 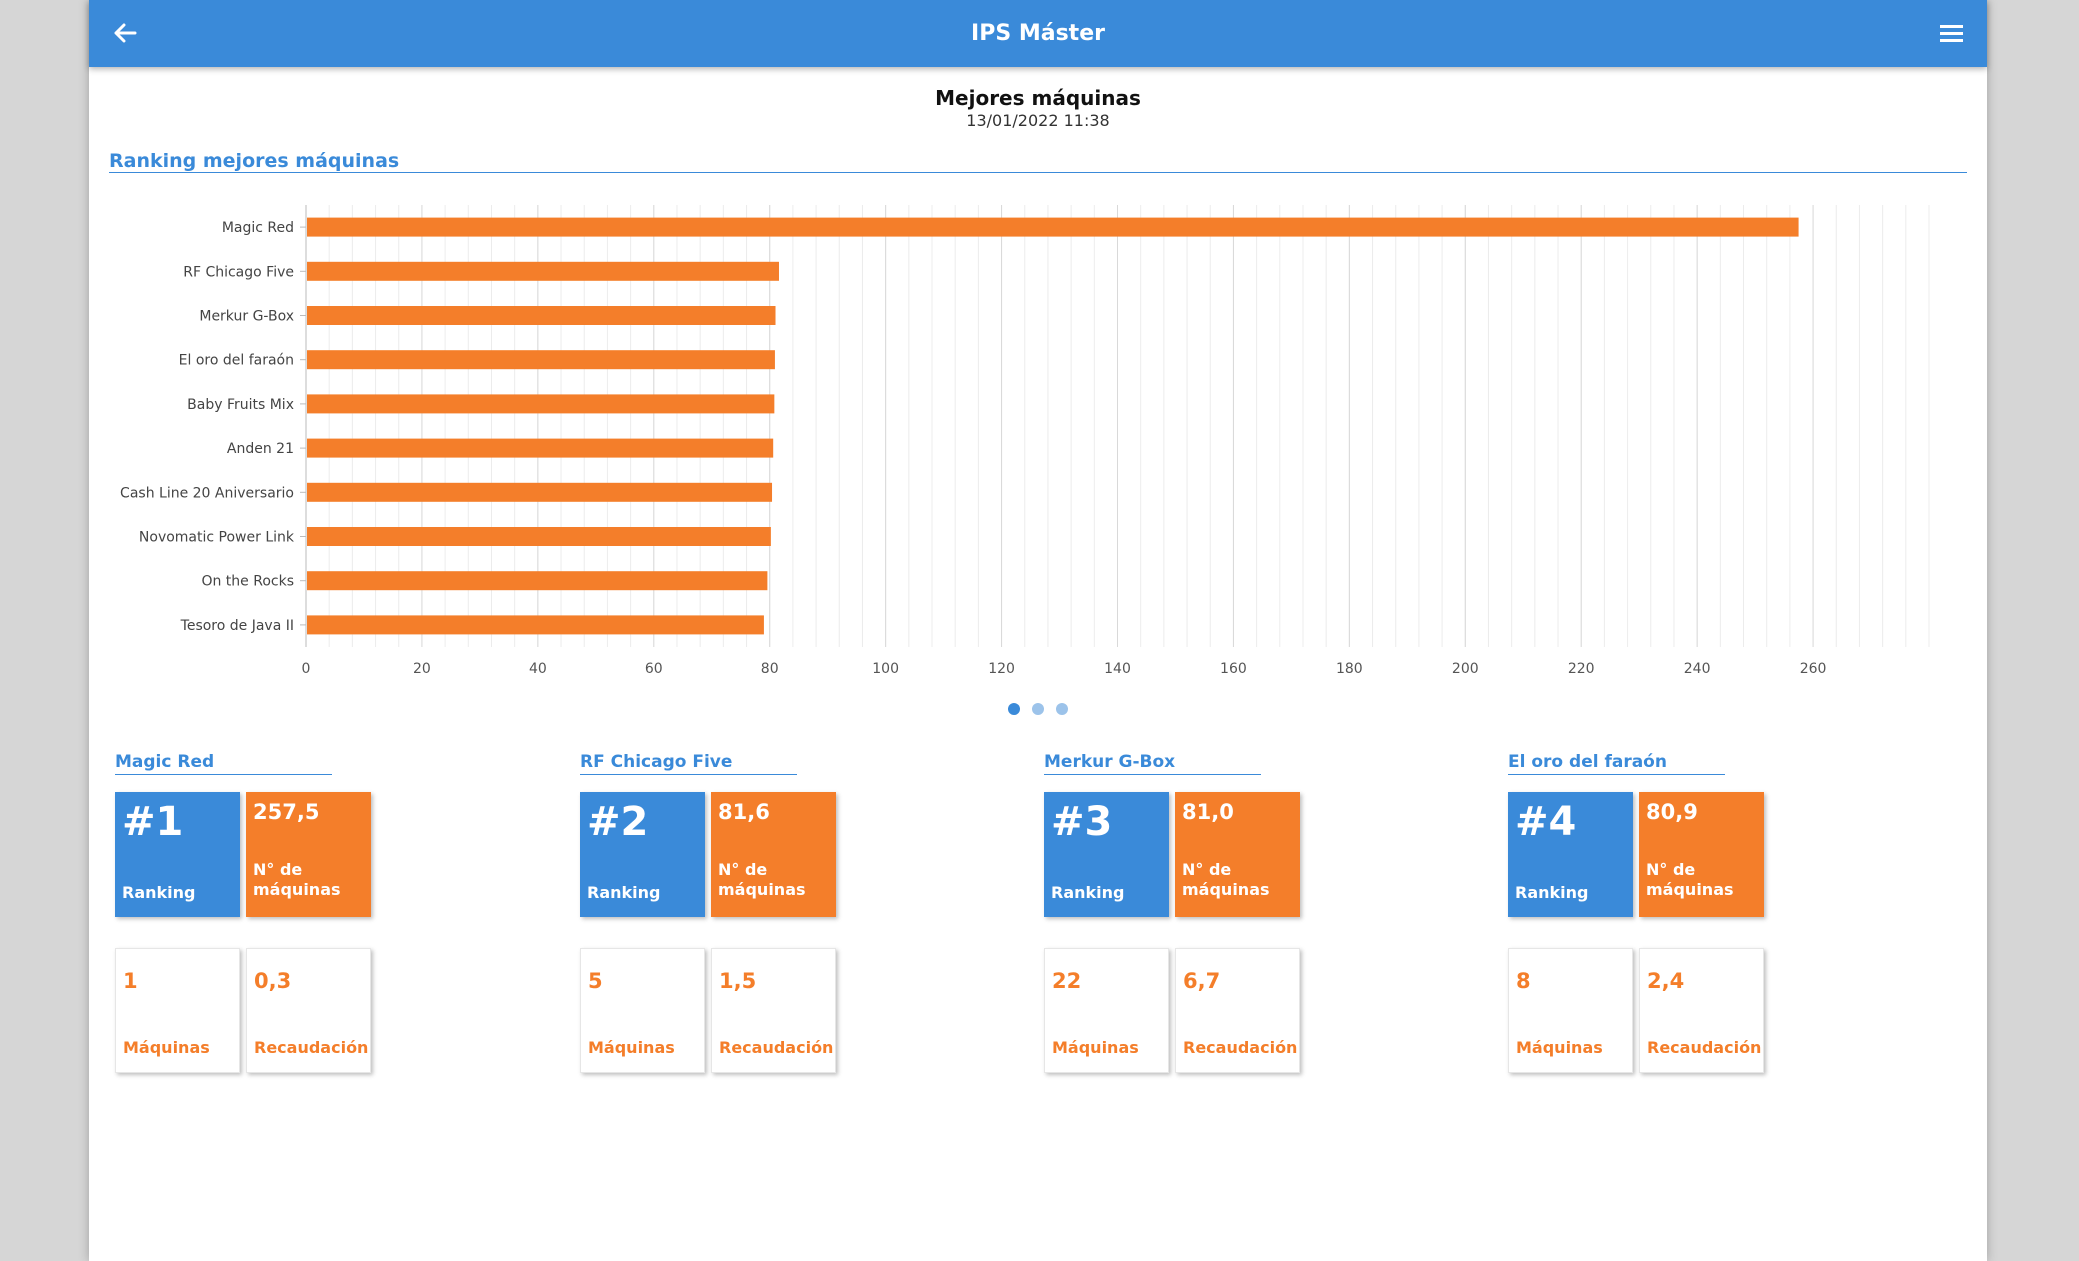 What do you see at coordinates (1237, 1010) in the screenshot?
I see `recaudacion-tile: 6,7 Recaudación` at bounding box center [1237, 1010].